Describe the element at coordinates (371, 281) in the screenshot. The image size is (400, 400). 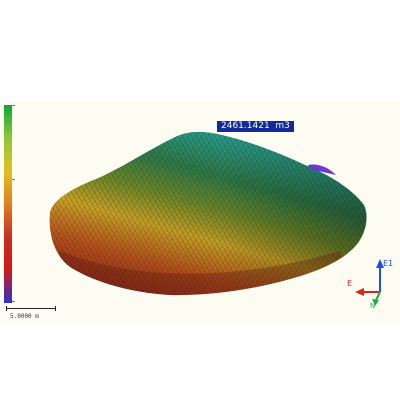
I see `orientation-axes: E1 E N` at that location.